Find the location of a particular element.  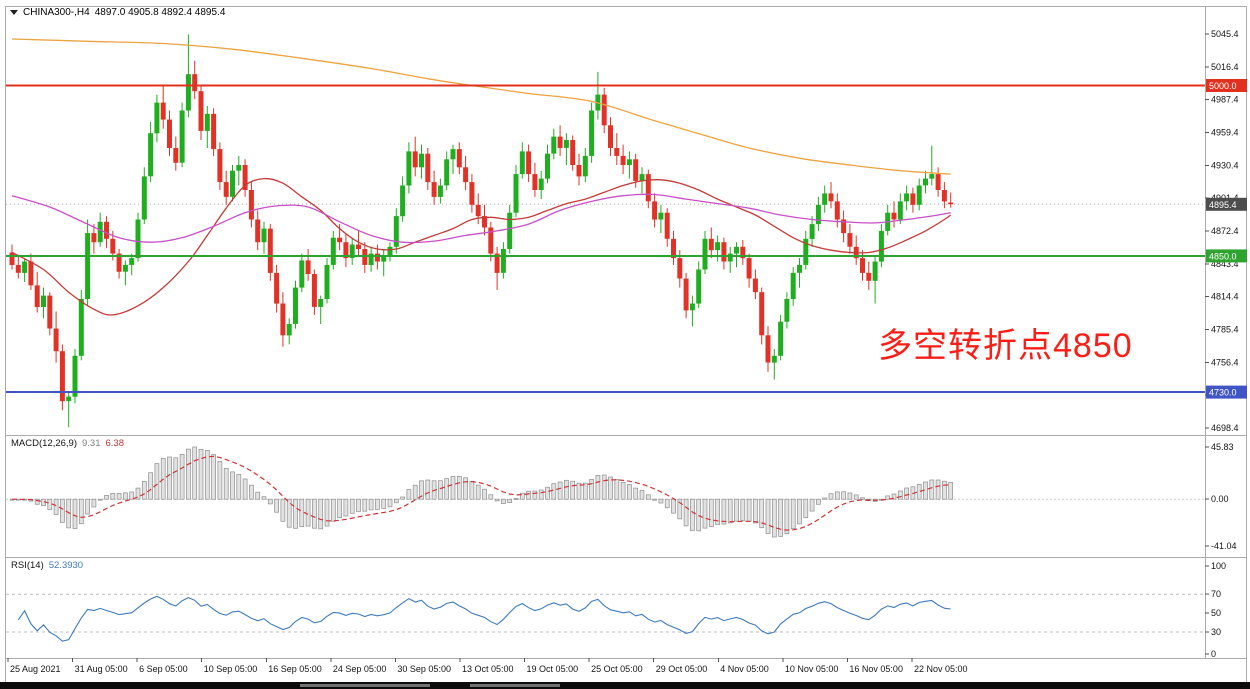

time-axis-label: 24 Sep 05:00 is located at coordinates (360, 669).